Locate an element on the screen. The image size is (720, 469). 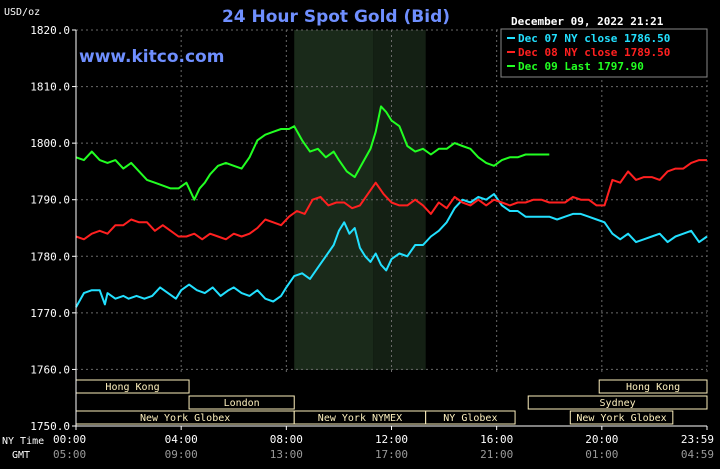
session-label-7: New York Globex is located at coordinates (621, 418).